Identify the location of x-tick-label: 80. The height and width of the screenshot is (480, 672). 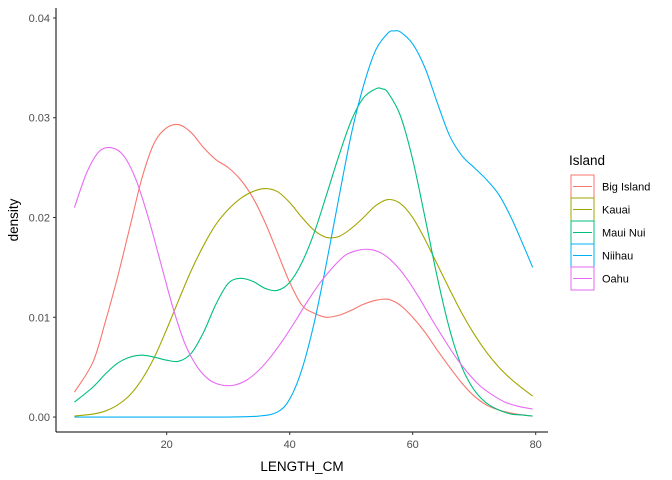
(536, 445).